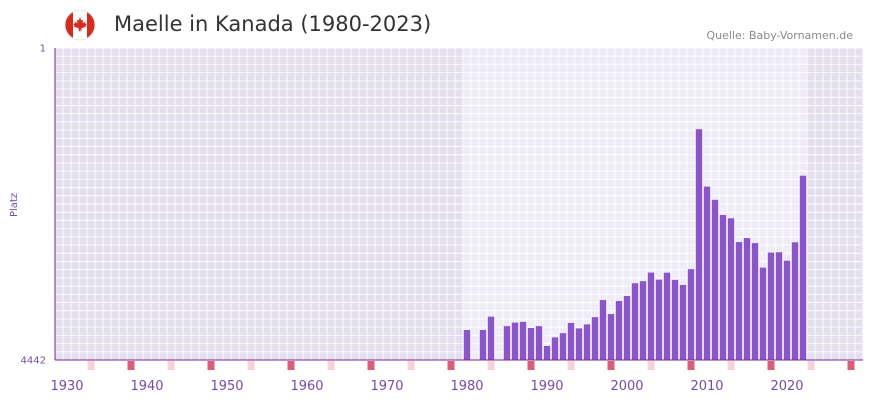  Describe the element at coordinates (273, 24) in the screenshot. I see `chart-title: Maelle in Kanada (1980-2023)` at that location.